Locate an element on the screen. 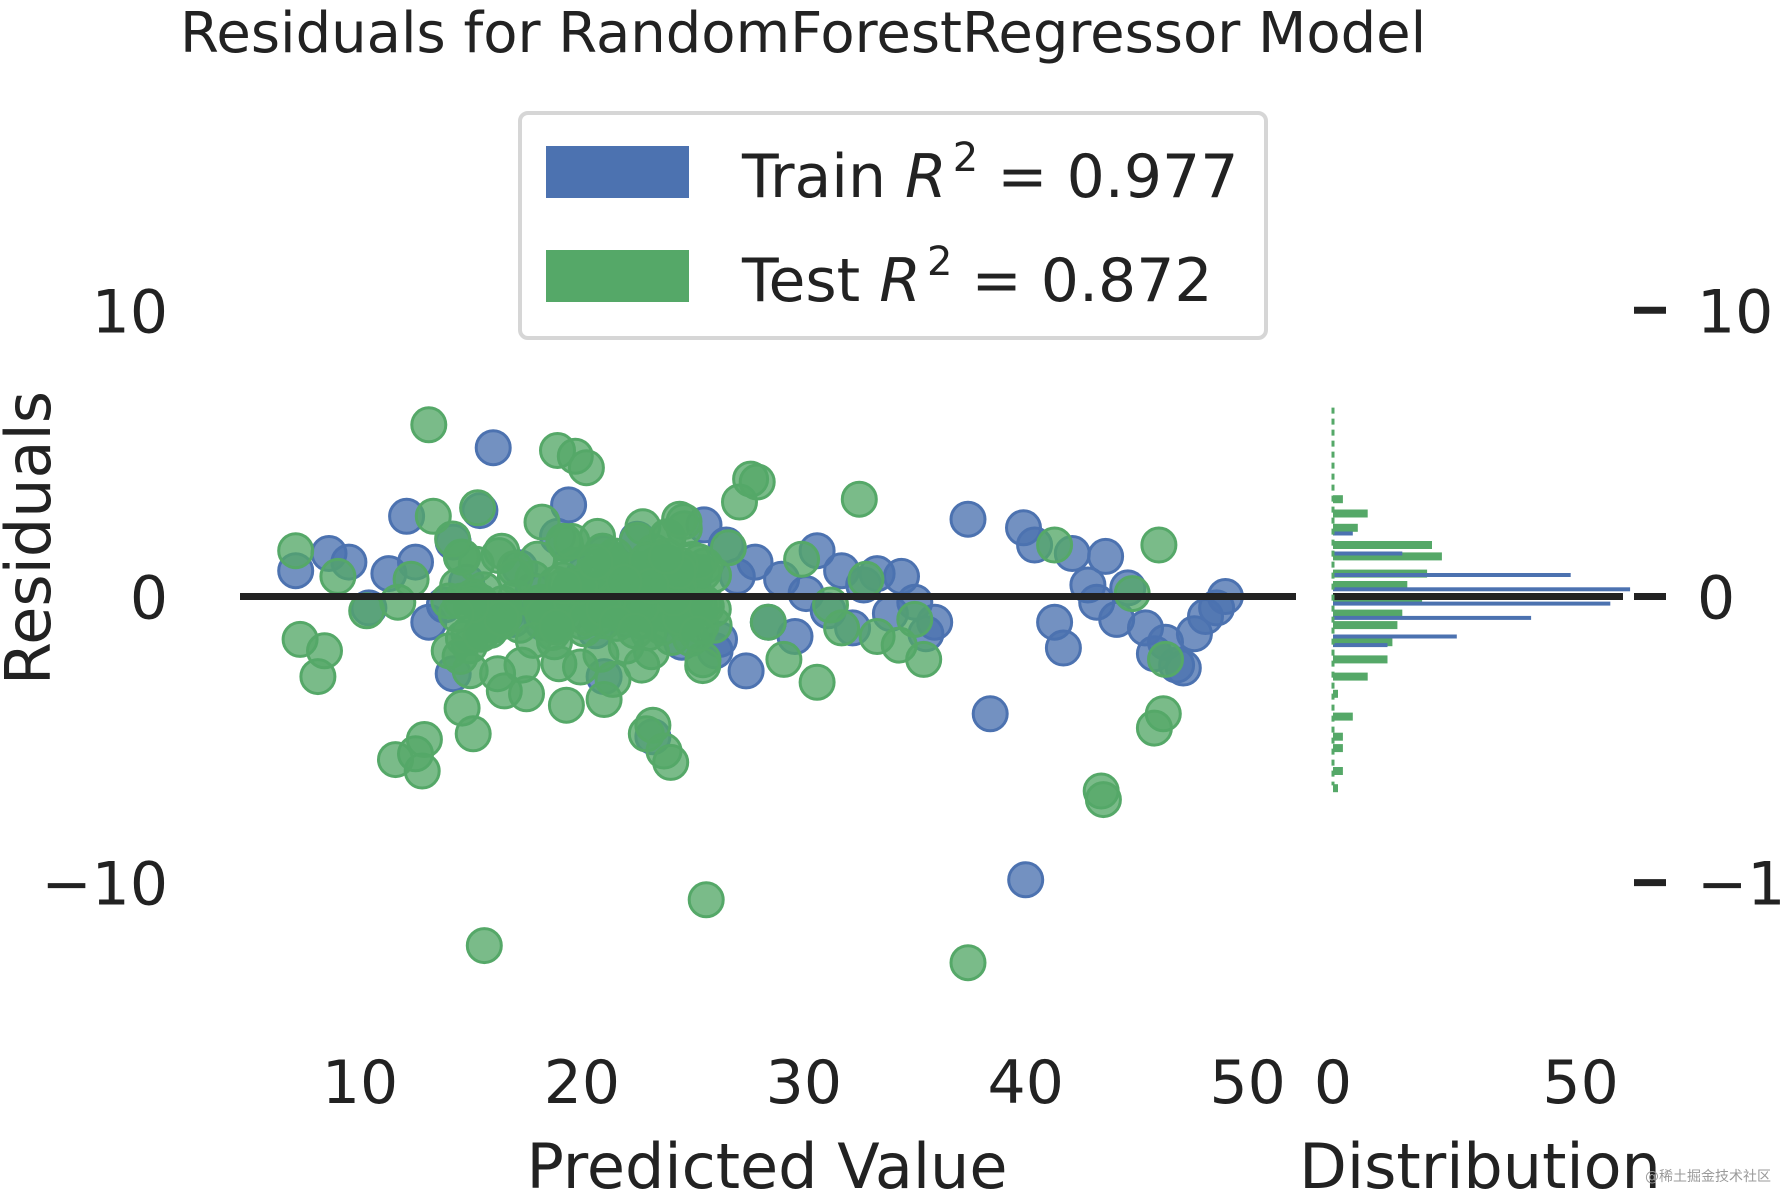 This screenshot has height=1190, width=1781. x-tick-label: 30 is located at coordinates (804, 1083).